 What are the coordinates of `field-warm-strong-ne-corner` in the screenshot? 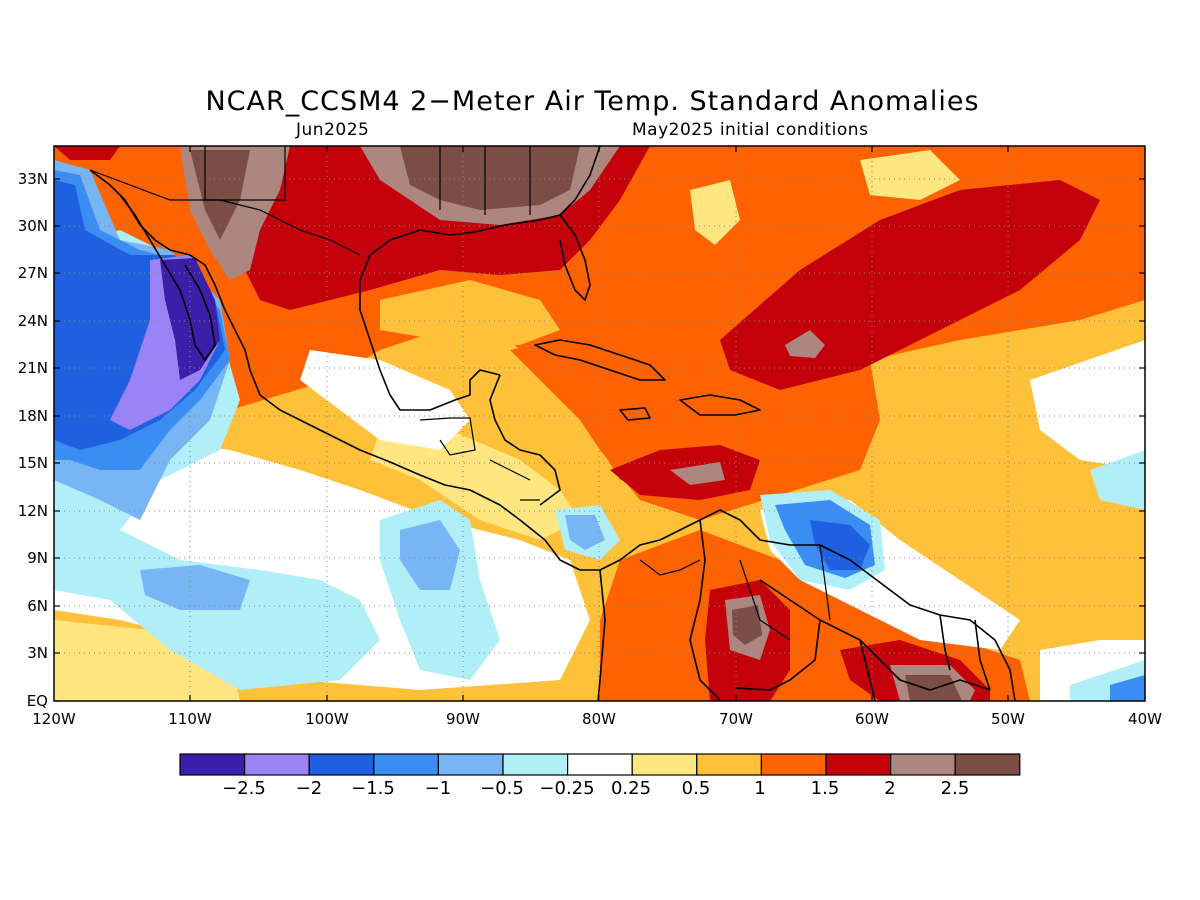 It's located at (87, 153).